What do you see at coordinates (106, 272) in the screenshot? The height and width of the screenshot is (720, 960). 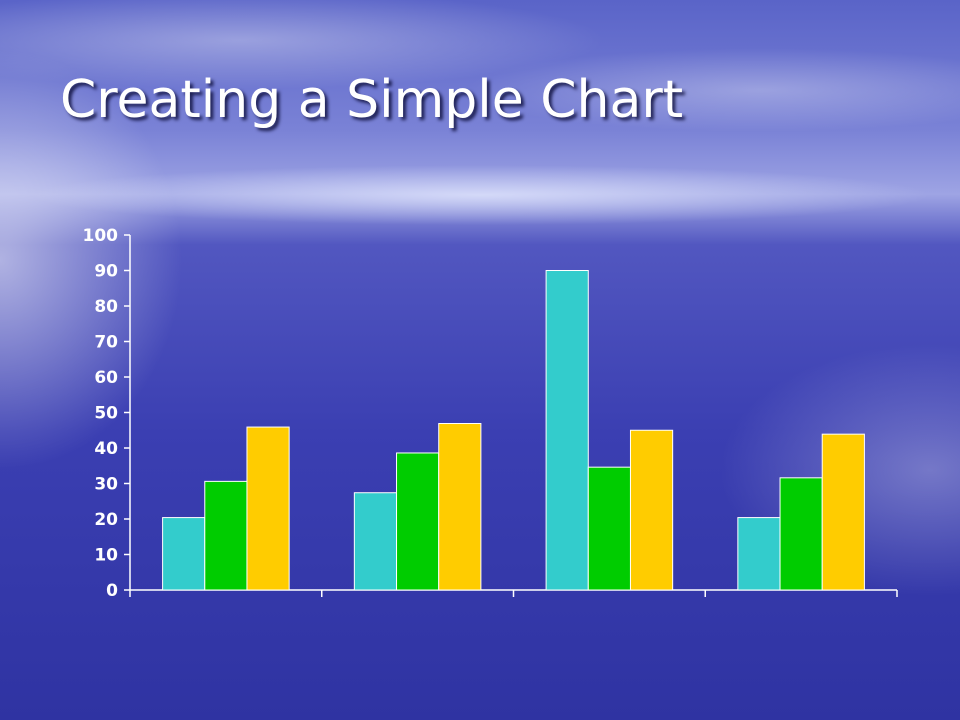 I see `y-tick-label: 90` at bounding box center [106, 272].